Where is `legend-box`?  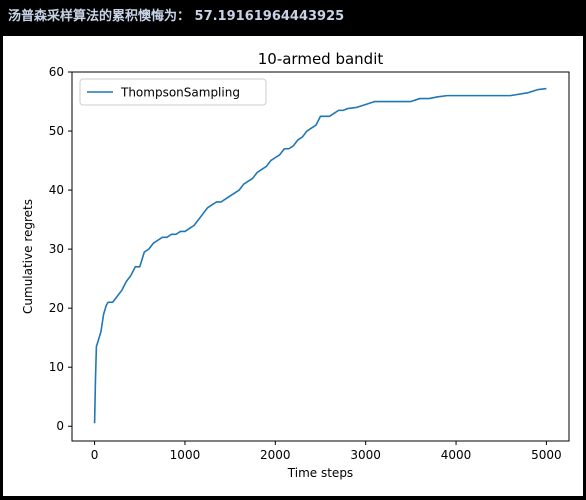 legend-box is located at coordinates (173, 92).